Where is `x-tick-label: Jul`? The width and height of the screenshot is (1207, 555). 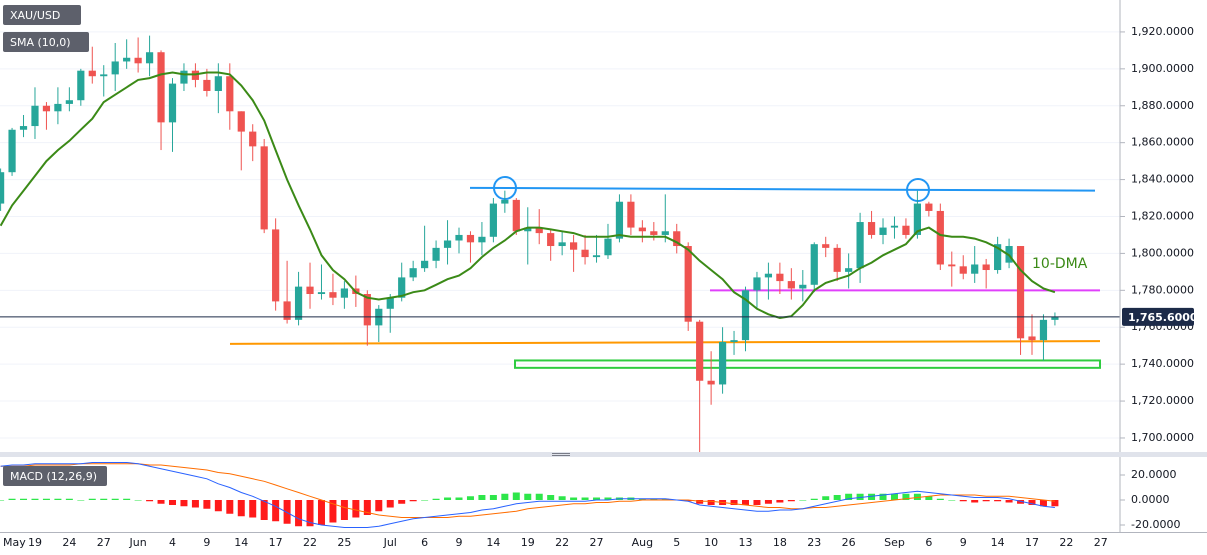 x-tick-label: Jul is located at coordinates (390, 542).